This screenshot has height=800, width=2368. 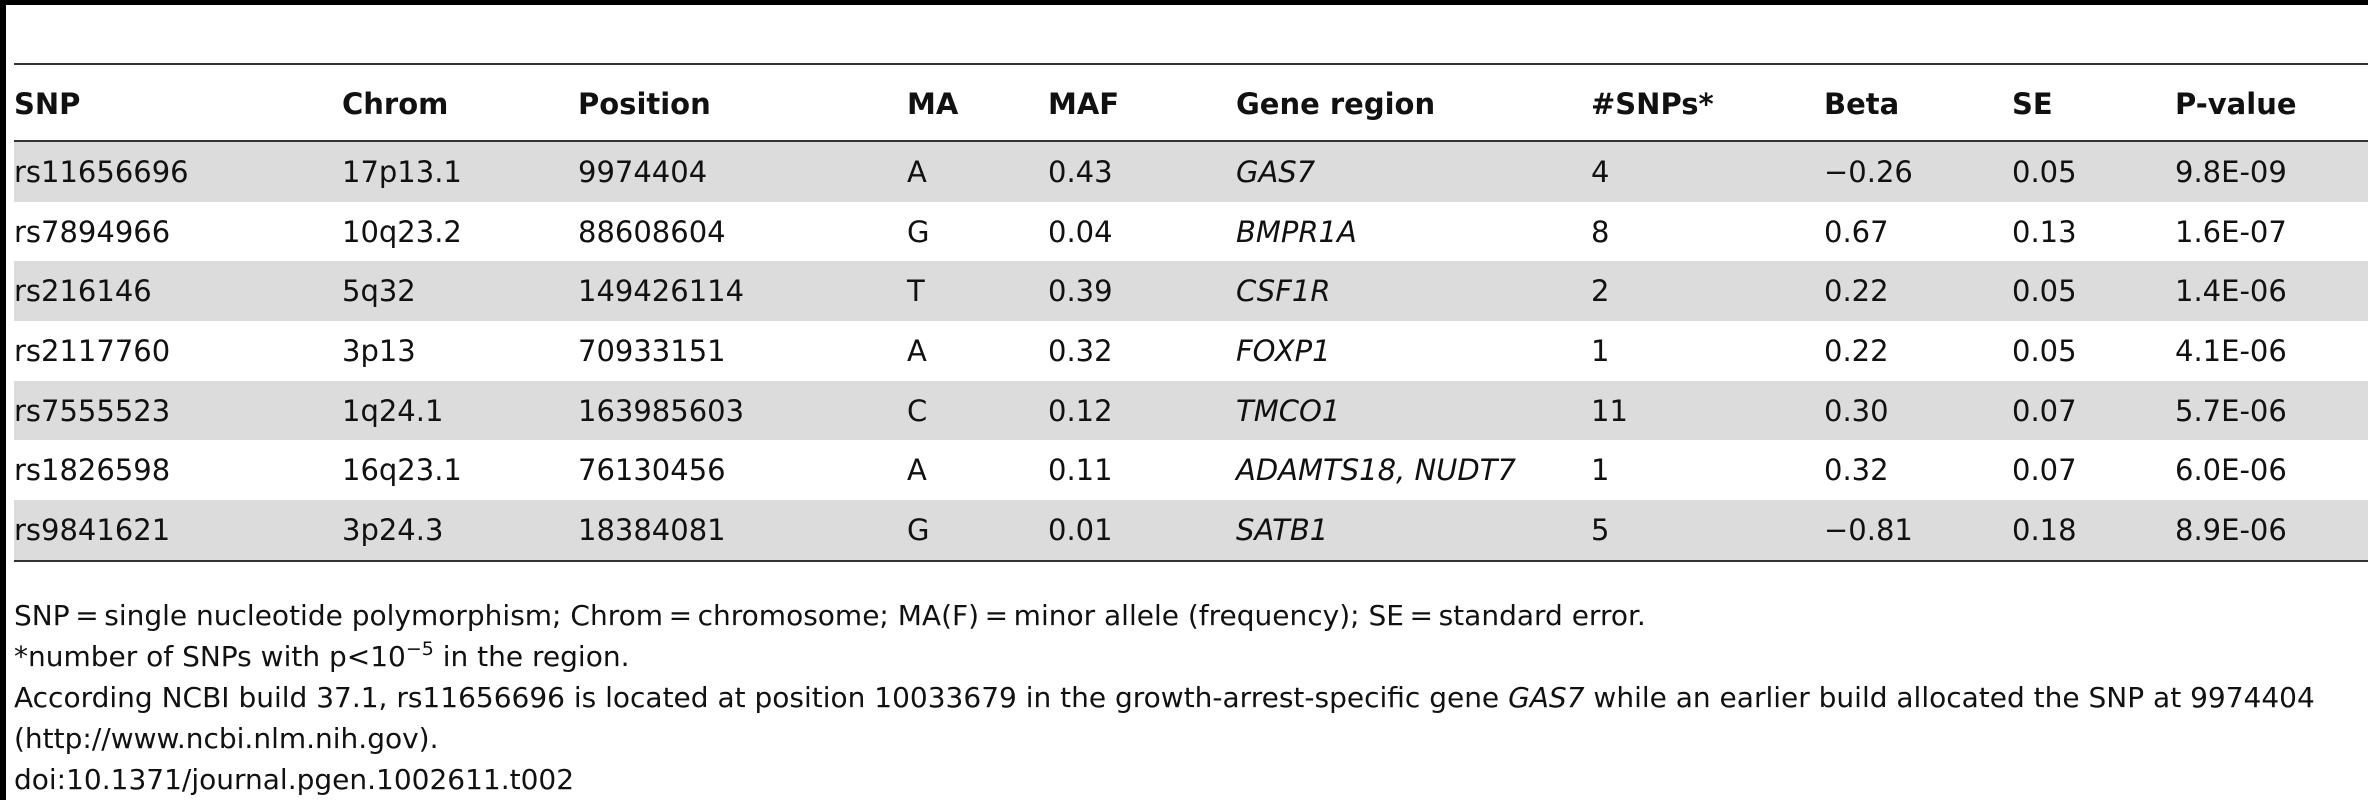 I want to click on cell-gene-region: SATB1, so click(x=1413, y=531).